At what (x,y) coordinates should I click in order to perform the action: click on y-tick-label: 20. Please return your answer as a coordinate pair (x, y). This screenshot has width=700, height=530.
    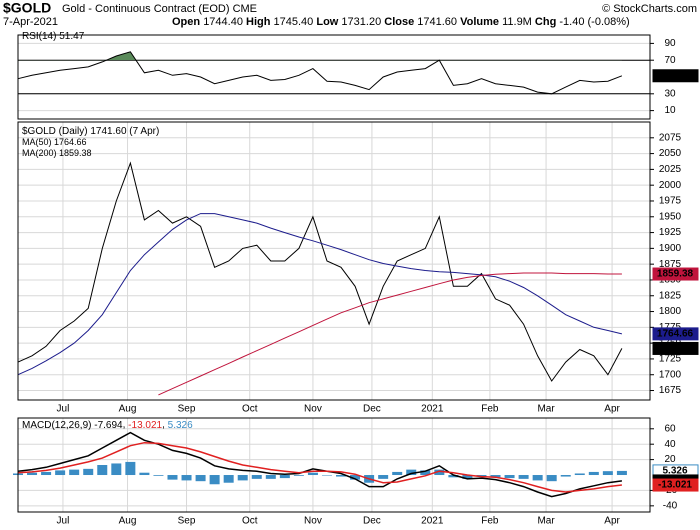
    Looking at the image, I should click on (670, 459).